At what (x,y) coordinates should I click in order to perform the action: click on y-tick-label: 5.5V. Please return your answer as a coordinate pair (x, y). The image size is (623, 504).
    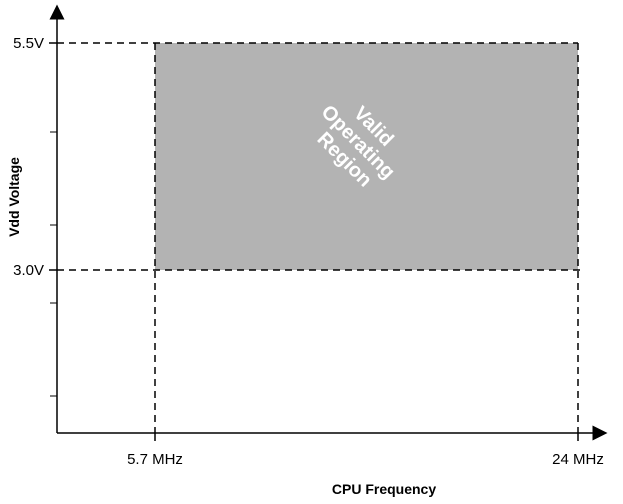
    Looking at the image, I should click on (28, 43).